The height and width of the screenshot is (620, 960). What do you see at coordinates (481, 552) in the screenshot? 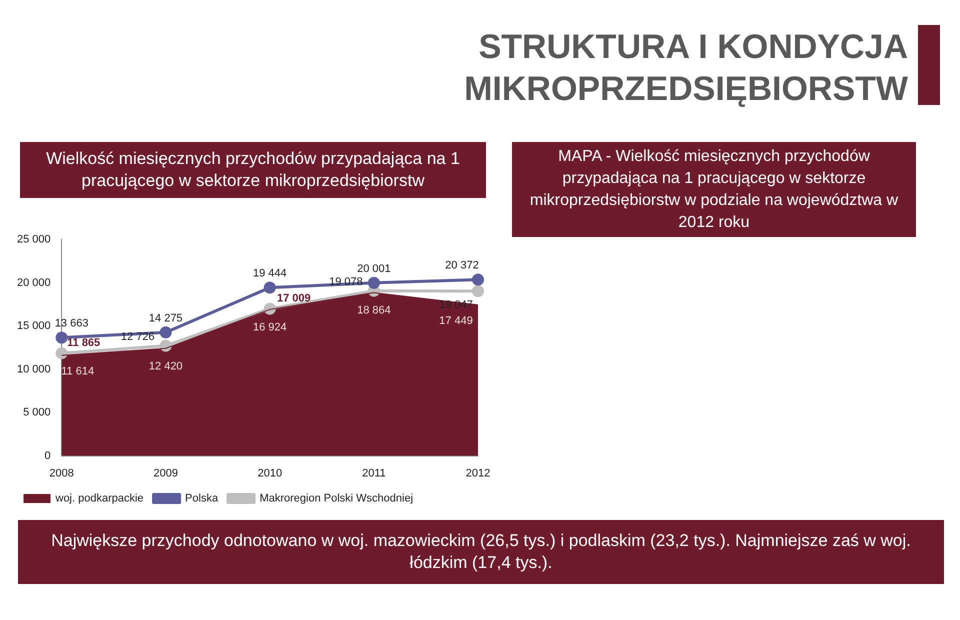
I see `text: Największe przychody odnotowano w woj. mazowieckim (26,5 tys.) i podlaskim (23,2 tys.). Najmniejsze zaś w woj. łódzkim (17,4 tys.).` at bounding box center [481, 552].